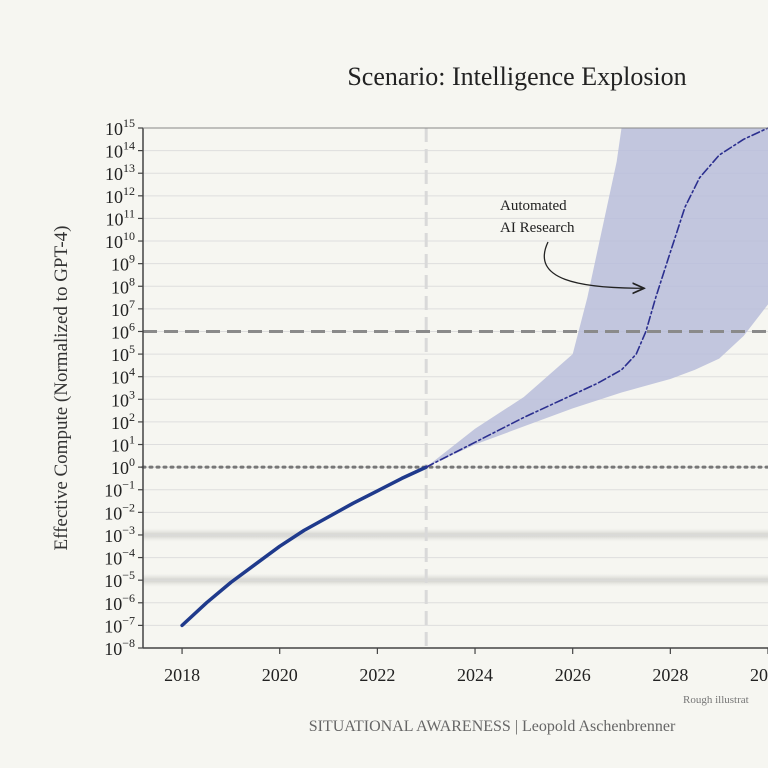 The height and width of the screenshot is (768, 768). Describe the element at coordinates (593, 264) in the screenshot. I see `annotation-arrow` at that location.